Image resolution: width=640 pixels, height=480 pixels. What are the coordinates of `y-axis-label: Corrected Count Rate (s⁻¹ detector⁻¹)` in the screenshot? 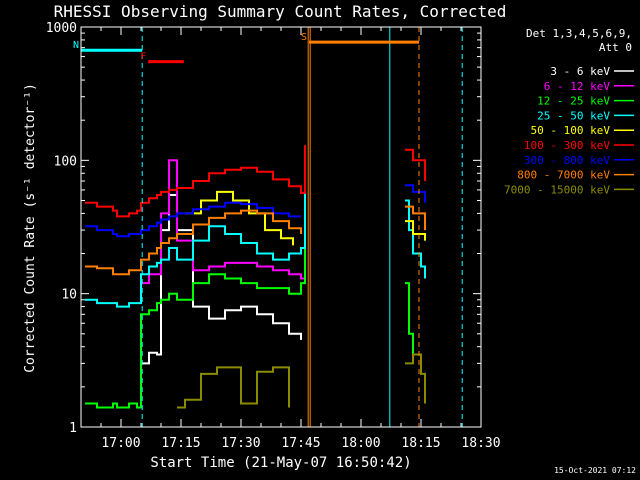 It's located at (30, 228).